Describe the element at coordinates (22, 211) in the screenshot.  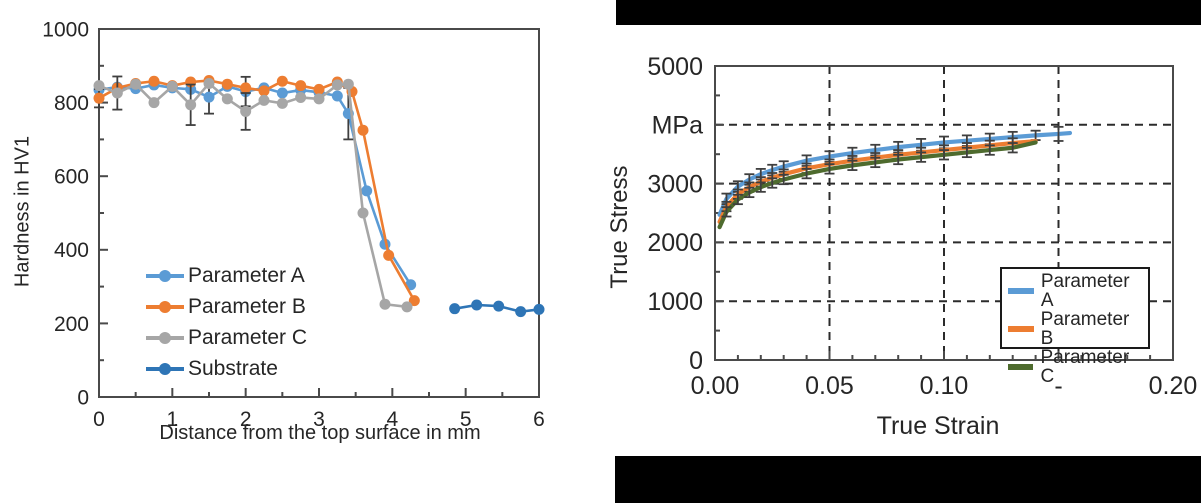
I see `hardness-y-axis-title: Hardness in HV1` at that location.